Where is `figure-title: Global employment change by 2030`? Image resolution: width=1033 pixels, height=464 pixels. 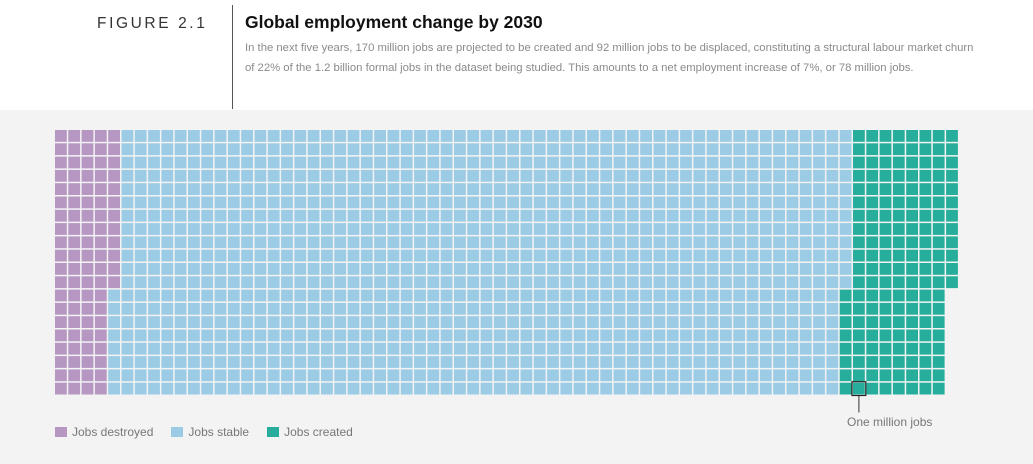 figure-title: Global employment change by 2030 is located at coordinates (394, 22).